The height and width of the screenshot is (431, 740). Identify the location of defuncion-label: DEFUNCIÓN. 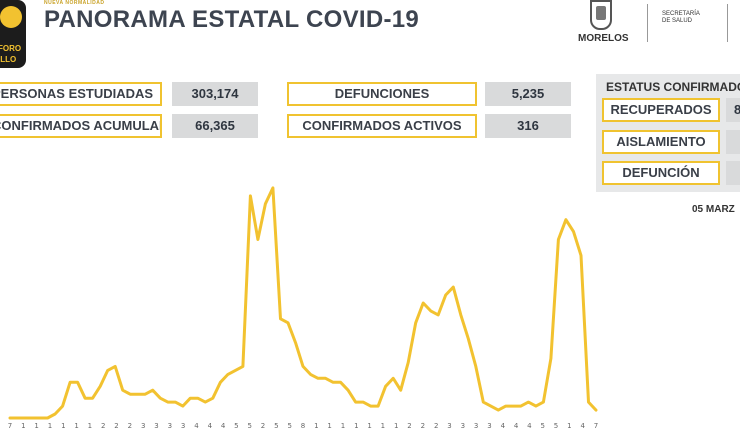
(661, 173).